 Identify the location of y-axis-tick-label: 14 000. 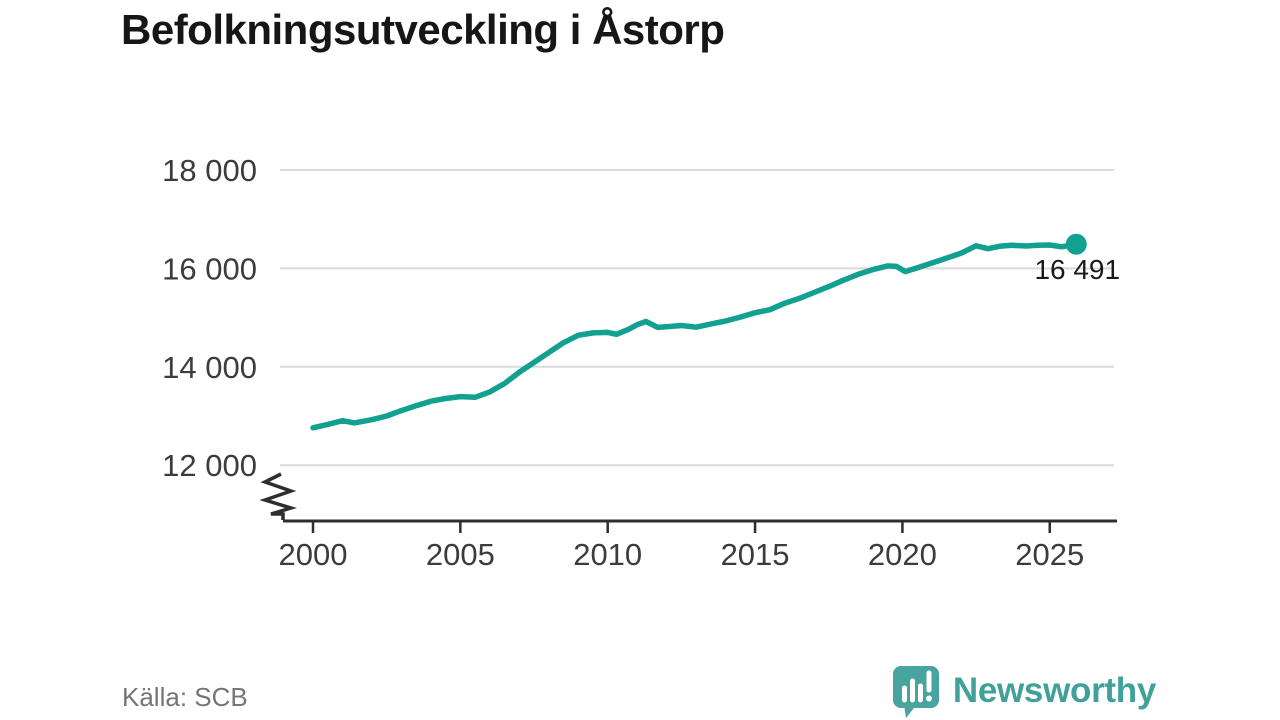
(209, 367).